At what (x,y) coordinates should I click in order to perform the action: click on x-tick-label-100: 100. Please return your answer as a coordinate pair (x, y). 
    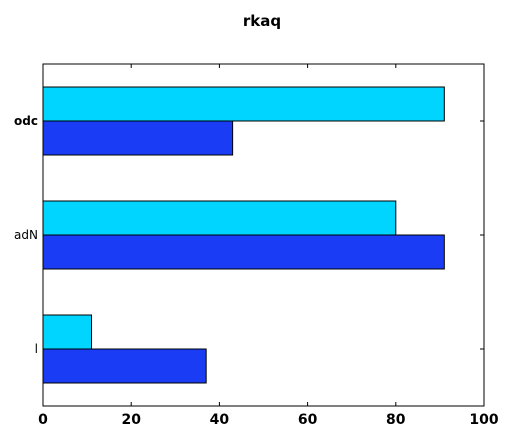
    Looking at the image, I should click on (483, 420).